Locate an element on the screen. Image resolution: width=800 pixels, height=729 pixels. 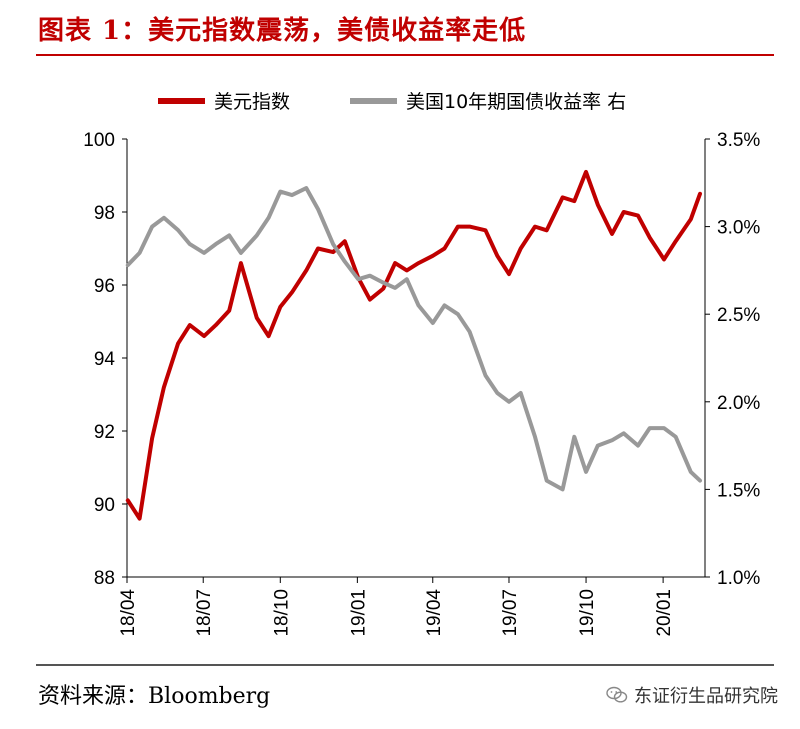
wechat-icon is located at coordinates (617, 694).